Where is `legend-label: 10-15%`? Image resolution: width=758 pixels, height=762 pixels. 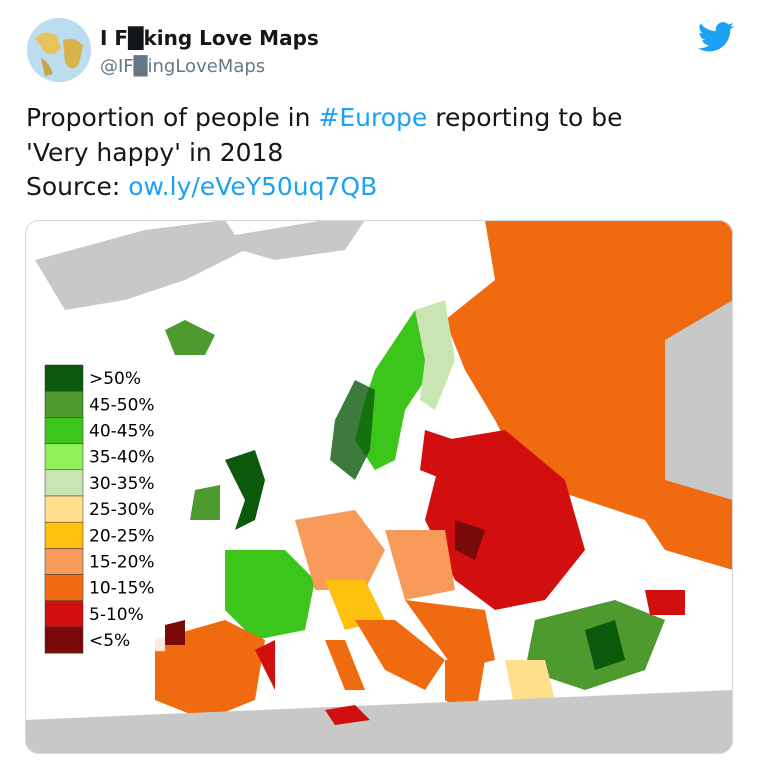
legend-label: 10-15% is located at coordinates (122, 589).